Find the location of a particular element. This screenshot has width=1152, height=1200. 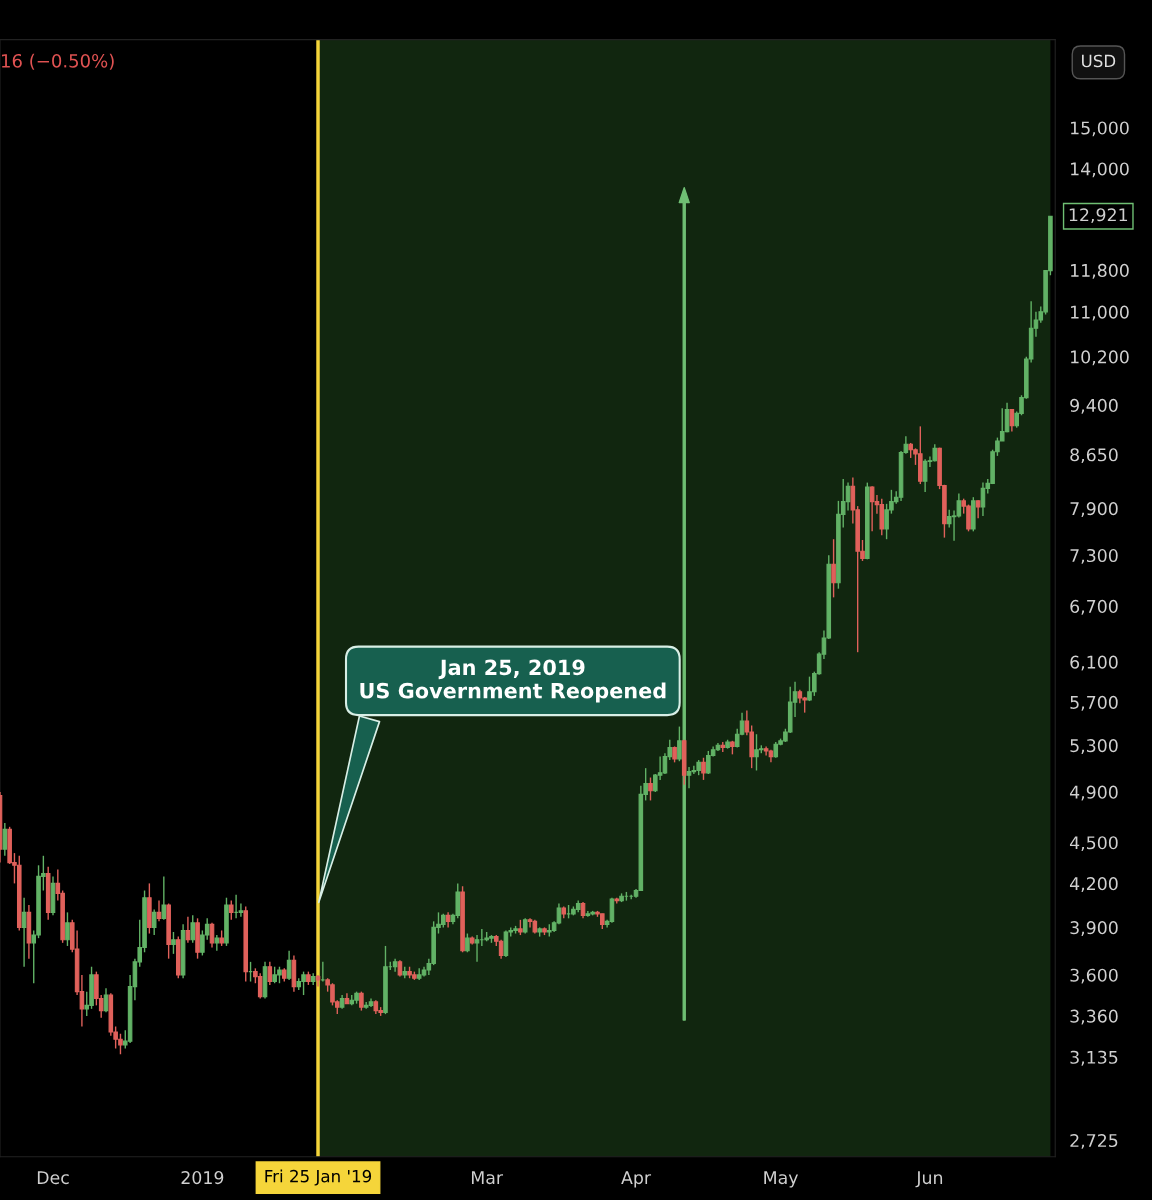

y-tick-label: 4,200 is located at coordinates (1093, 885).